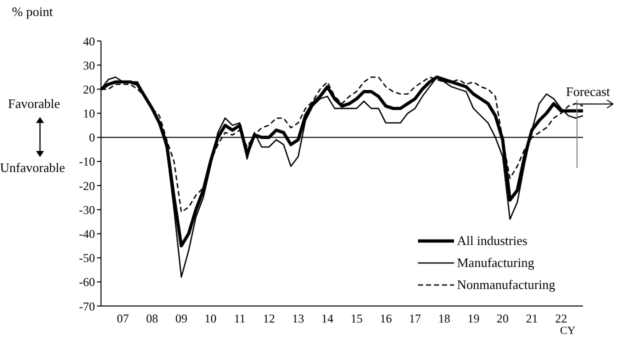 The height and width of the screenshot is (342, 627). What do you see at coordinates (87, 282) in the screenshot?
I see `y-tick-label: -60` at bounding box center [87, 282].